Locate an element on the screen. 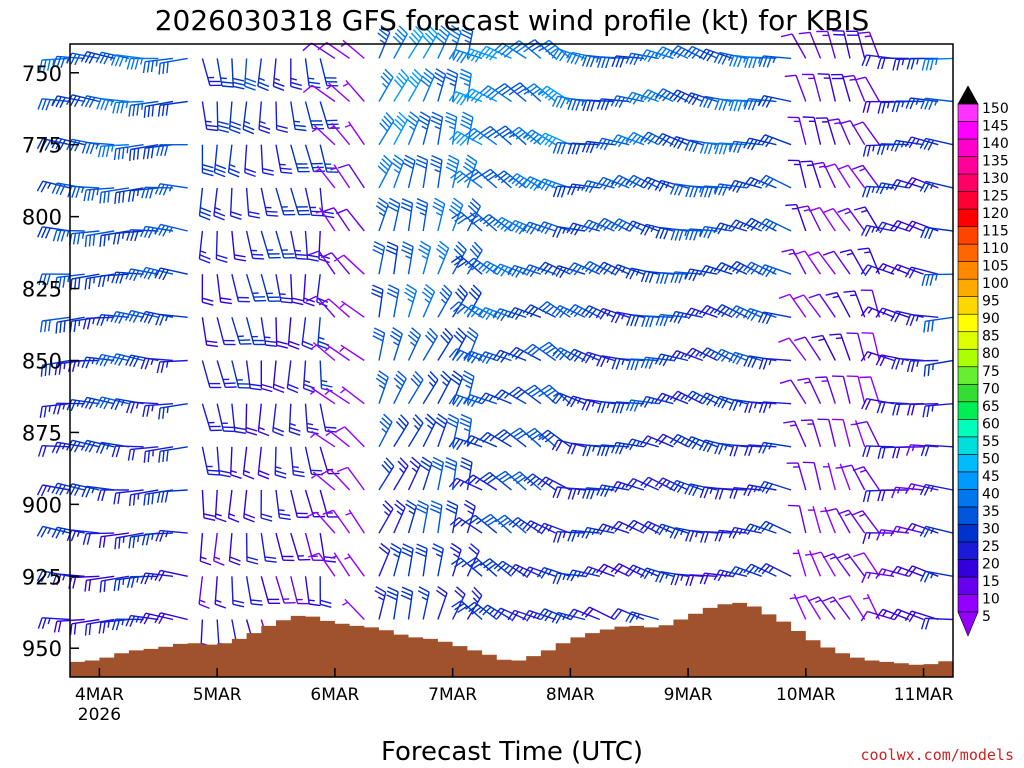 The image size is (1024, 768). colorbar-label: 110 is located at coordinates (995, 249).